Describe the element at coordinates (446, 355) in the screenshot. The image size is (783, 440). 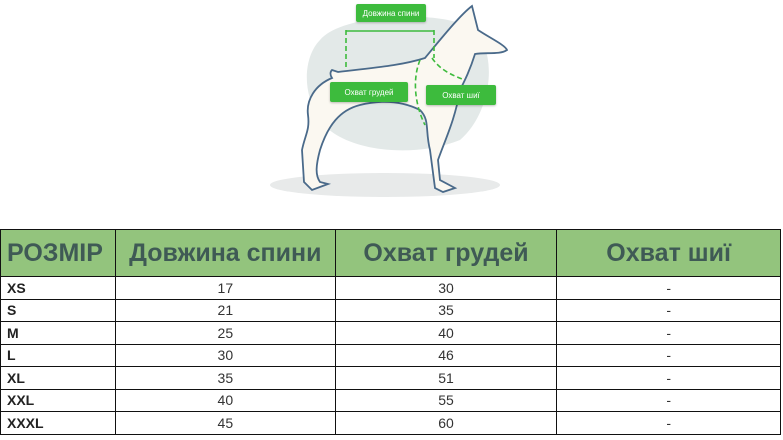
I see `cell-chest-girth: 46` at that location.